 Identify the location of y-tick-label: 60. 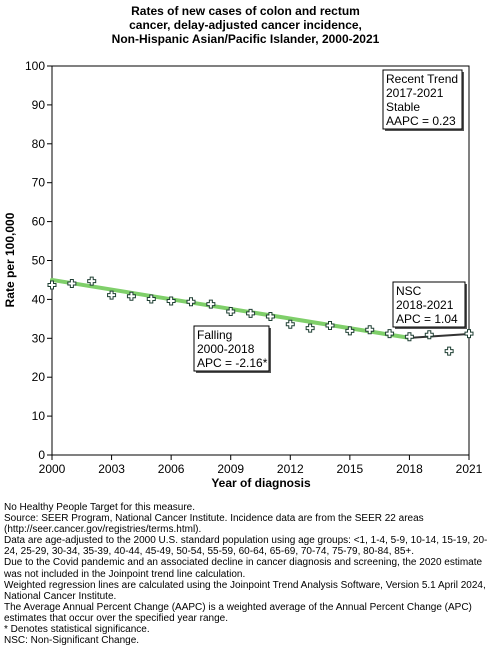
(39, 222).